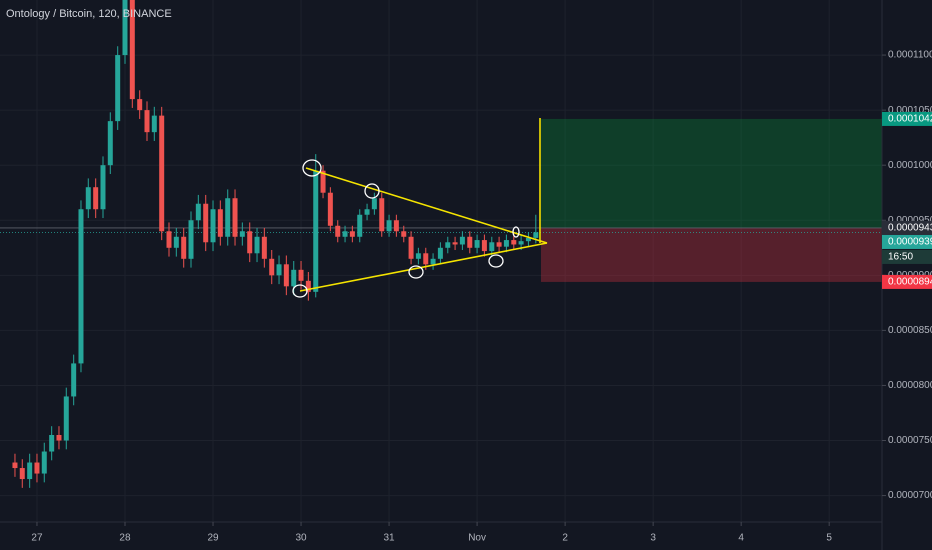 The image size is (932, 550). I want to click on x-tick-label: 28, so click(125, 538).